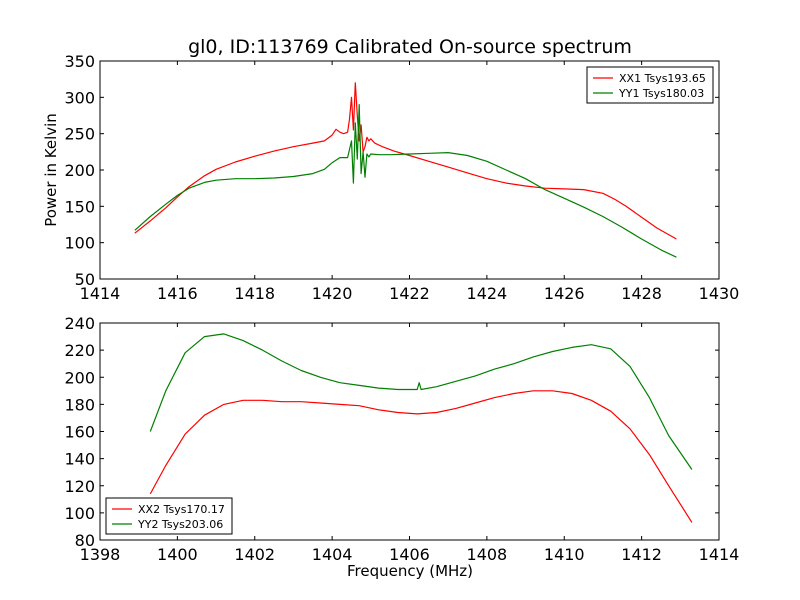  What do you see at coordinates (180, 524) in the screenshot?
I see `legend-label: YY2 Tsys203.06` at bounding box center [180, 524].